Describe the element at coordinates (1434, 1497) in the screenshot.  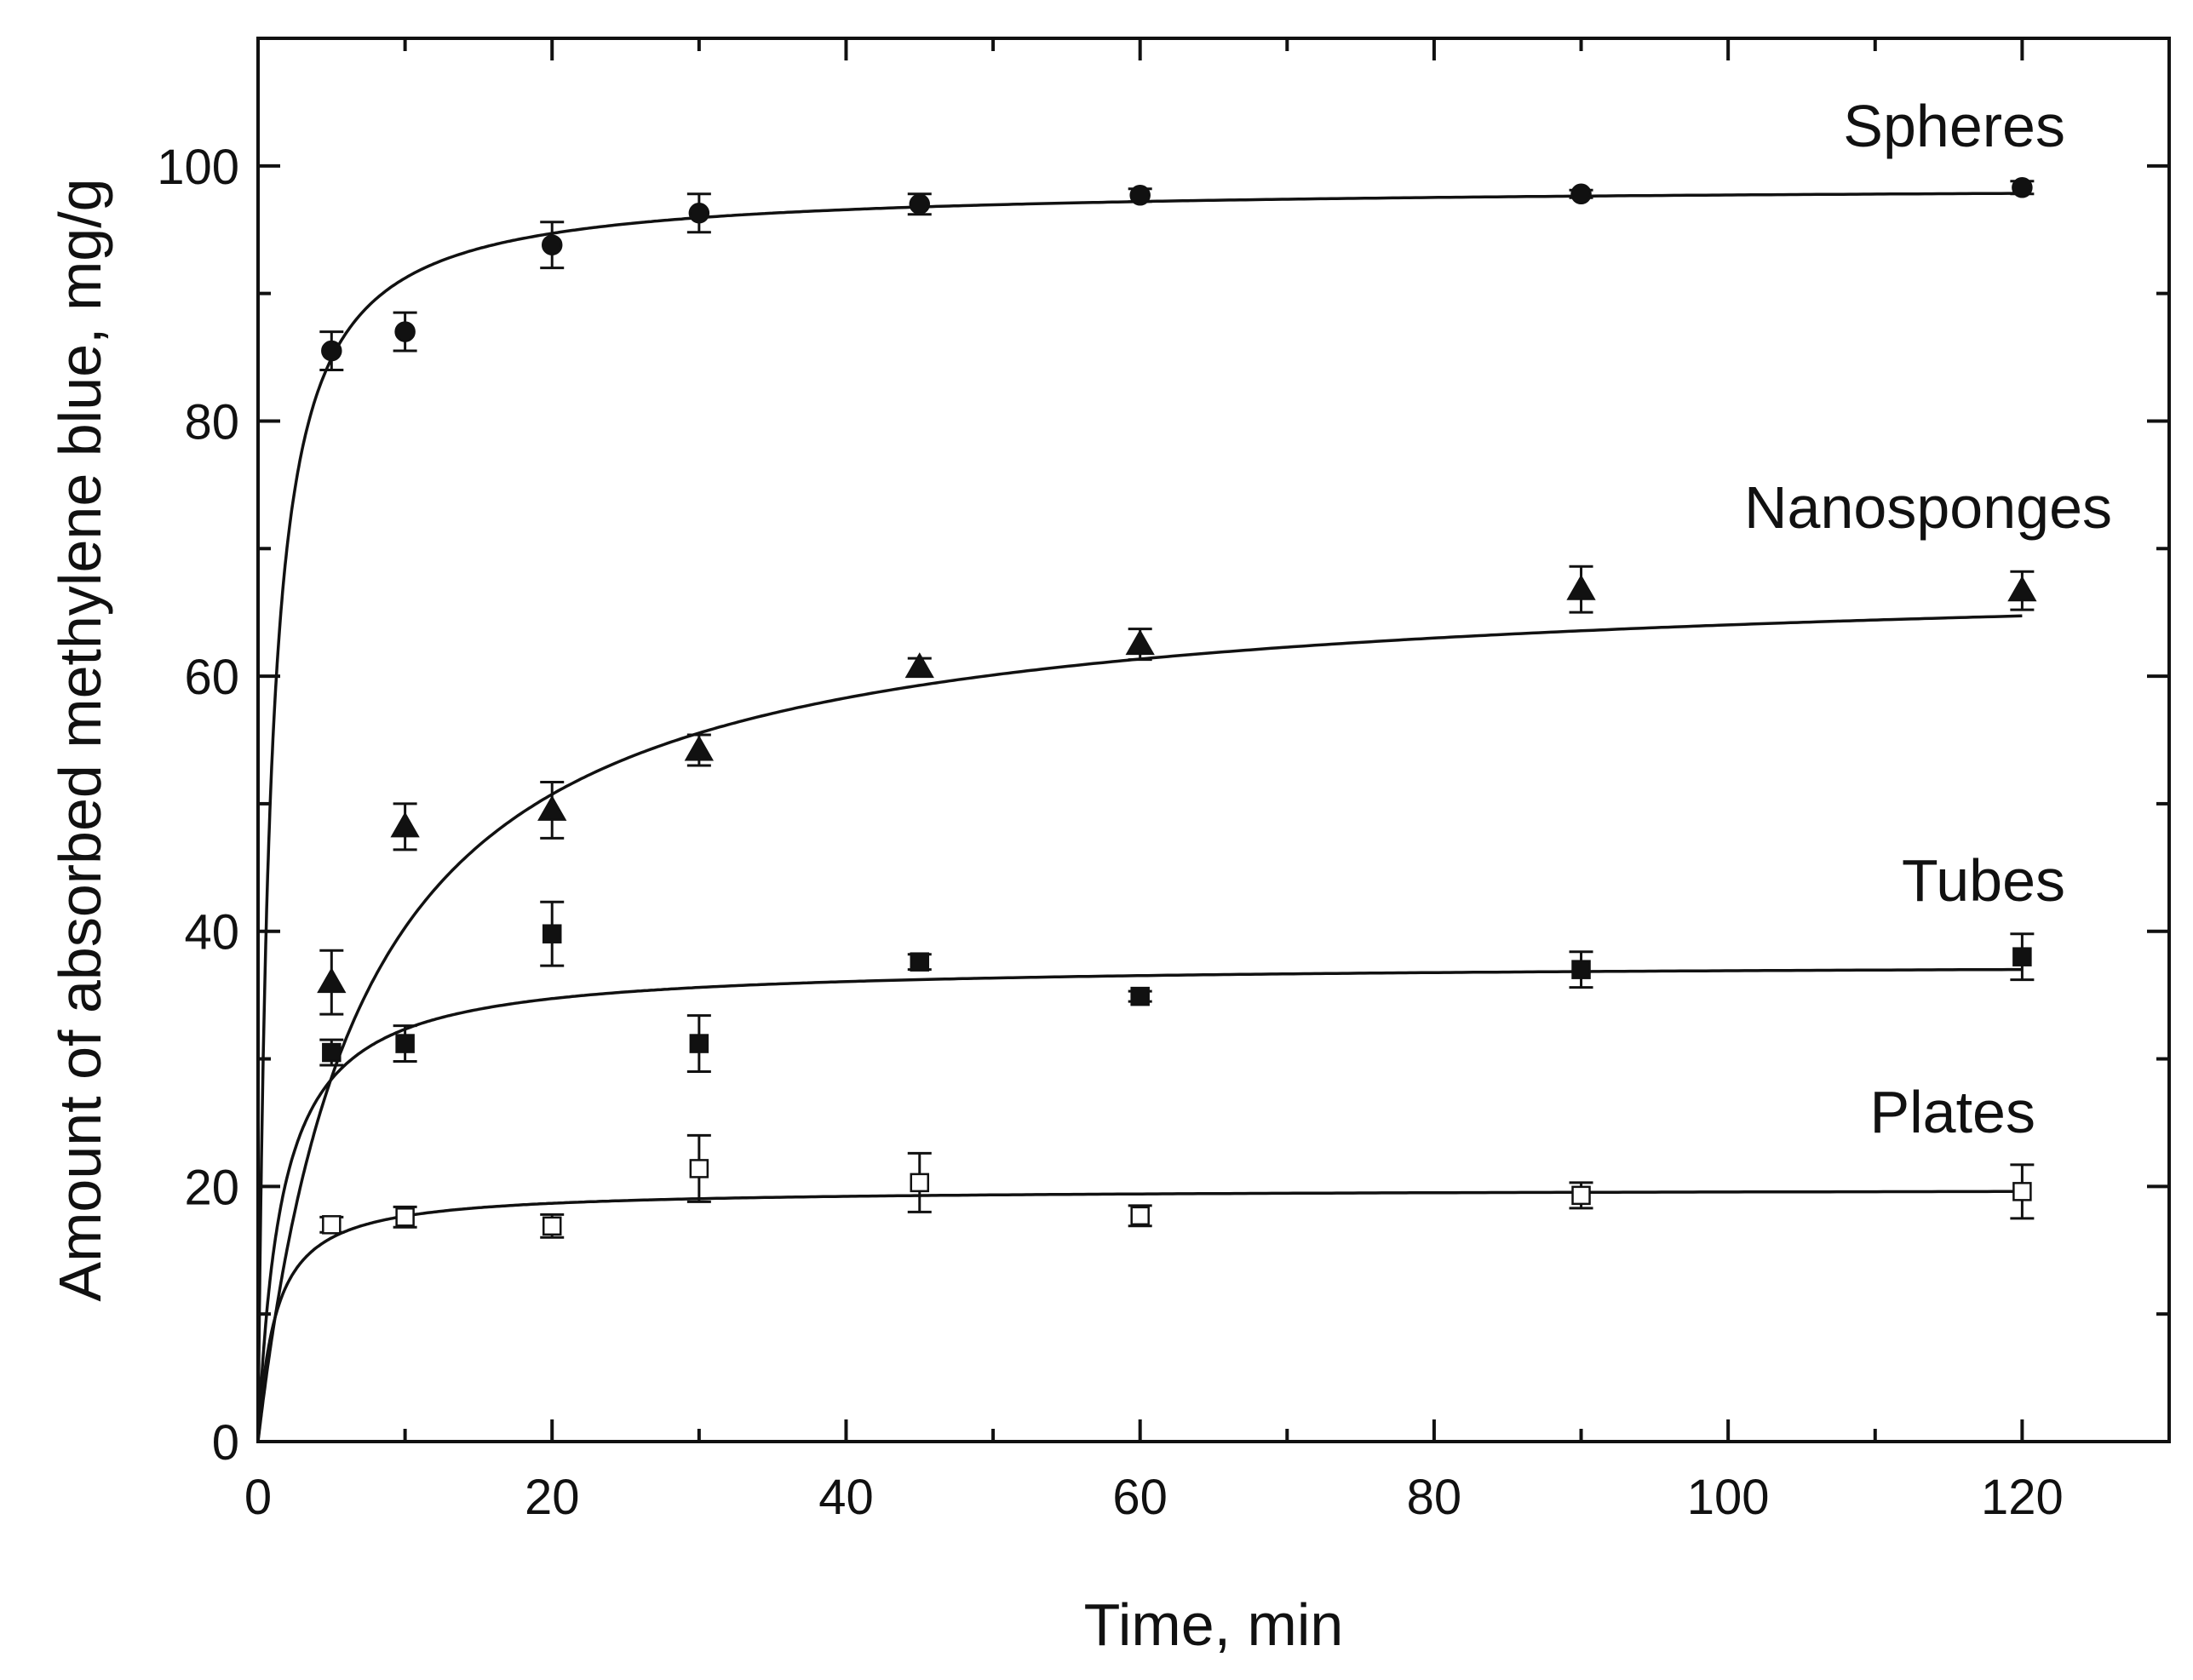
I see `x-tick-label: 80` at that location.